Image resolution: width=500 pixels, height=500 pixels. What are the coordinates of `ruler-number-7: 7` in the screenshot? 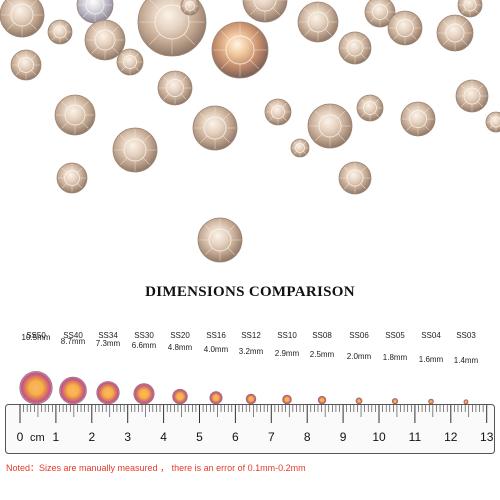 It's located at (271, 437).